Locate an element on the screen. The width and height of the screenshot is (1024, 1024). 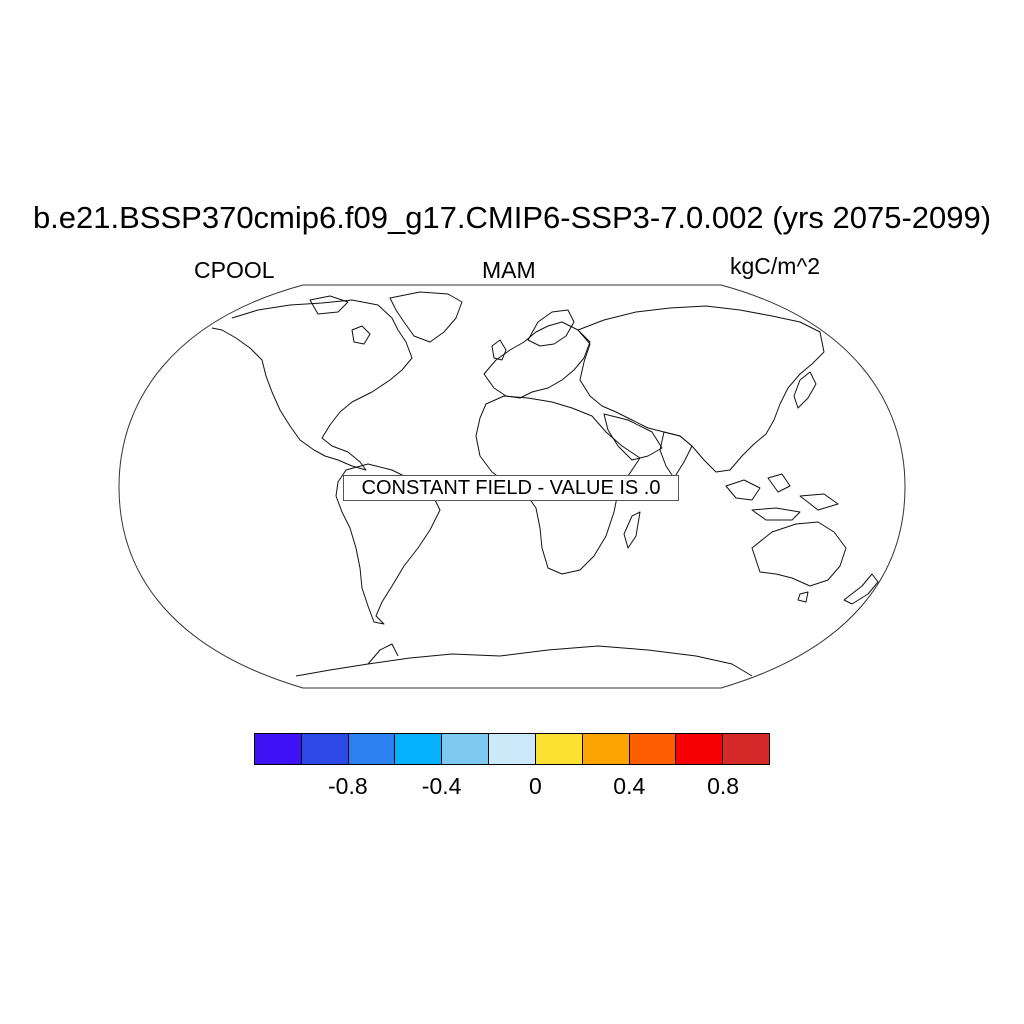
coastline-new-zealand is located at coordinates (861, 589).